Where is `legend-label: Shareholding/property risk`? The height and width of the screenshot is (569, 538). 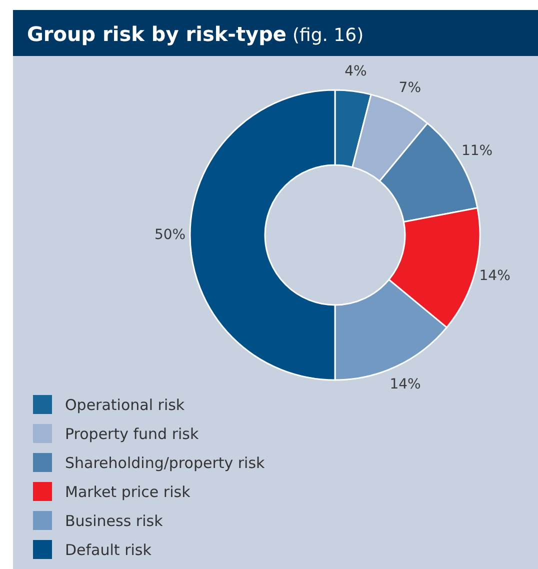
legend-label: Shareholding/property risk is located at coordinates (165, 463).